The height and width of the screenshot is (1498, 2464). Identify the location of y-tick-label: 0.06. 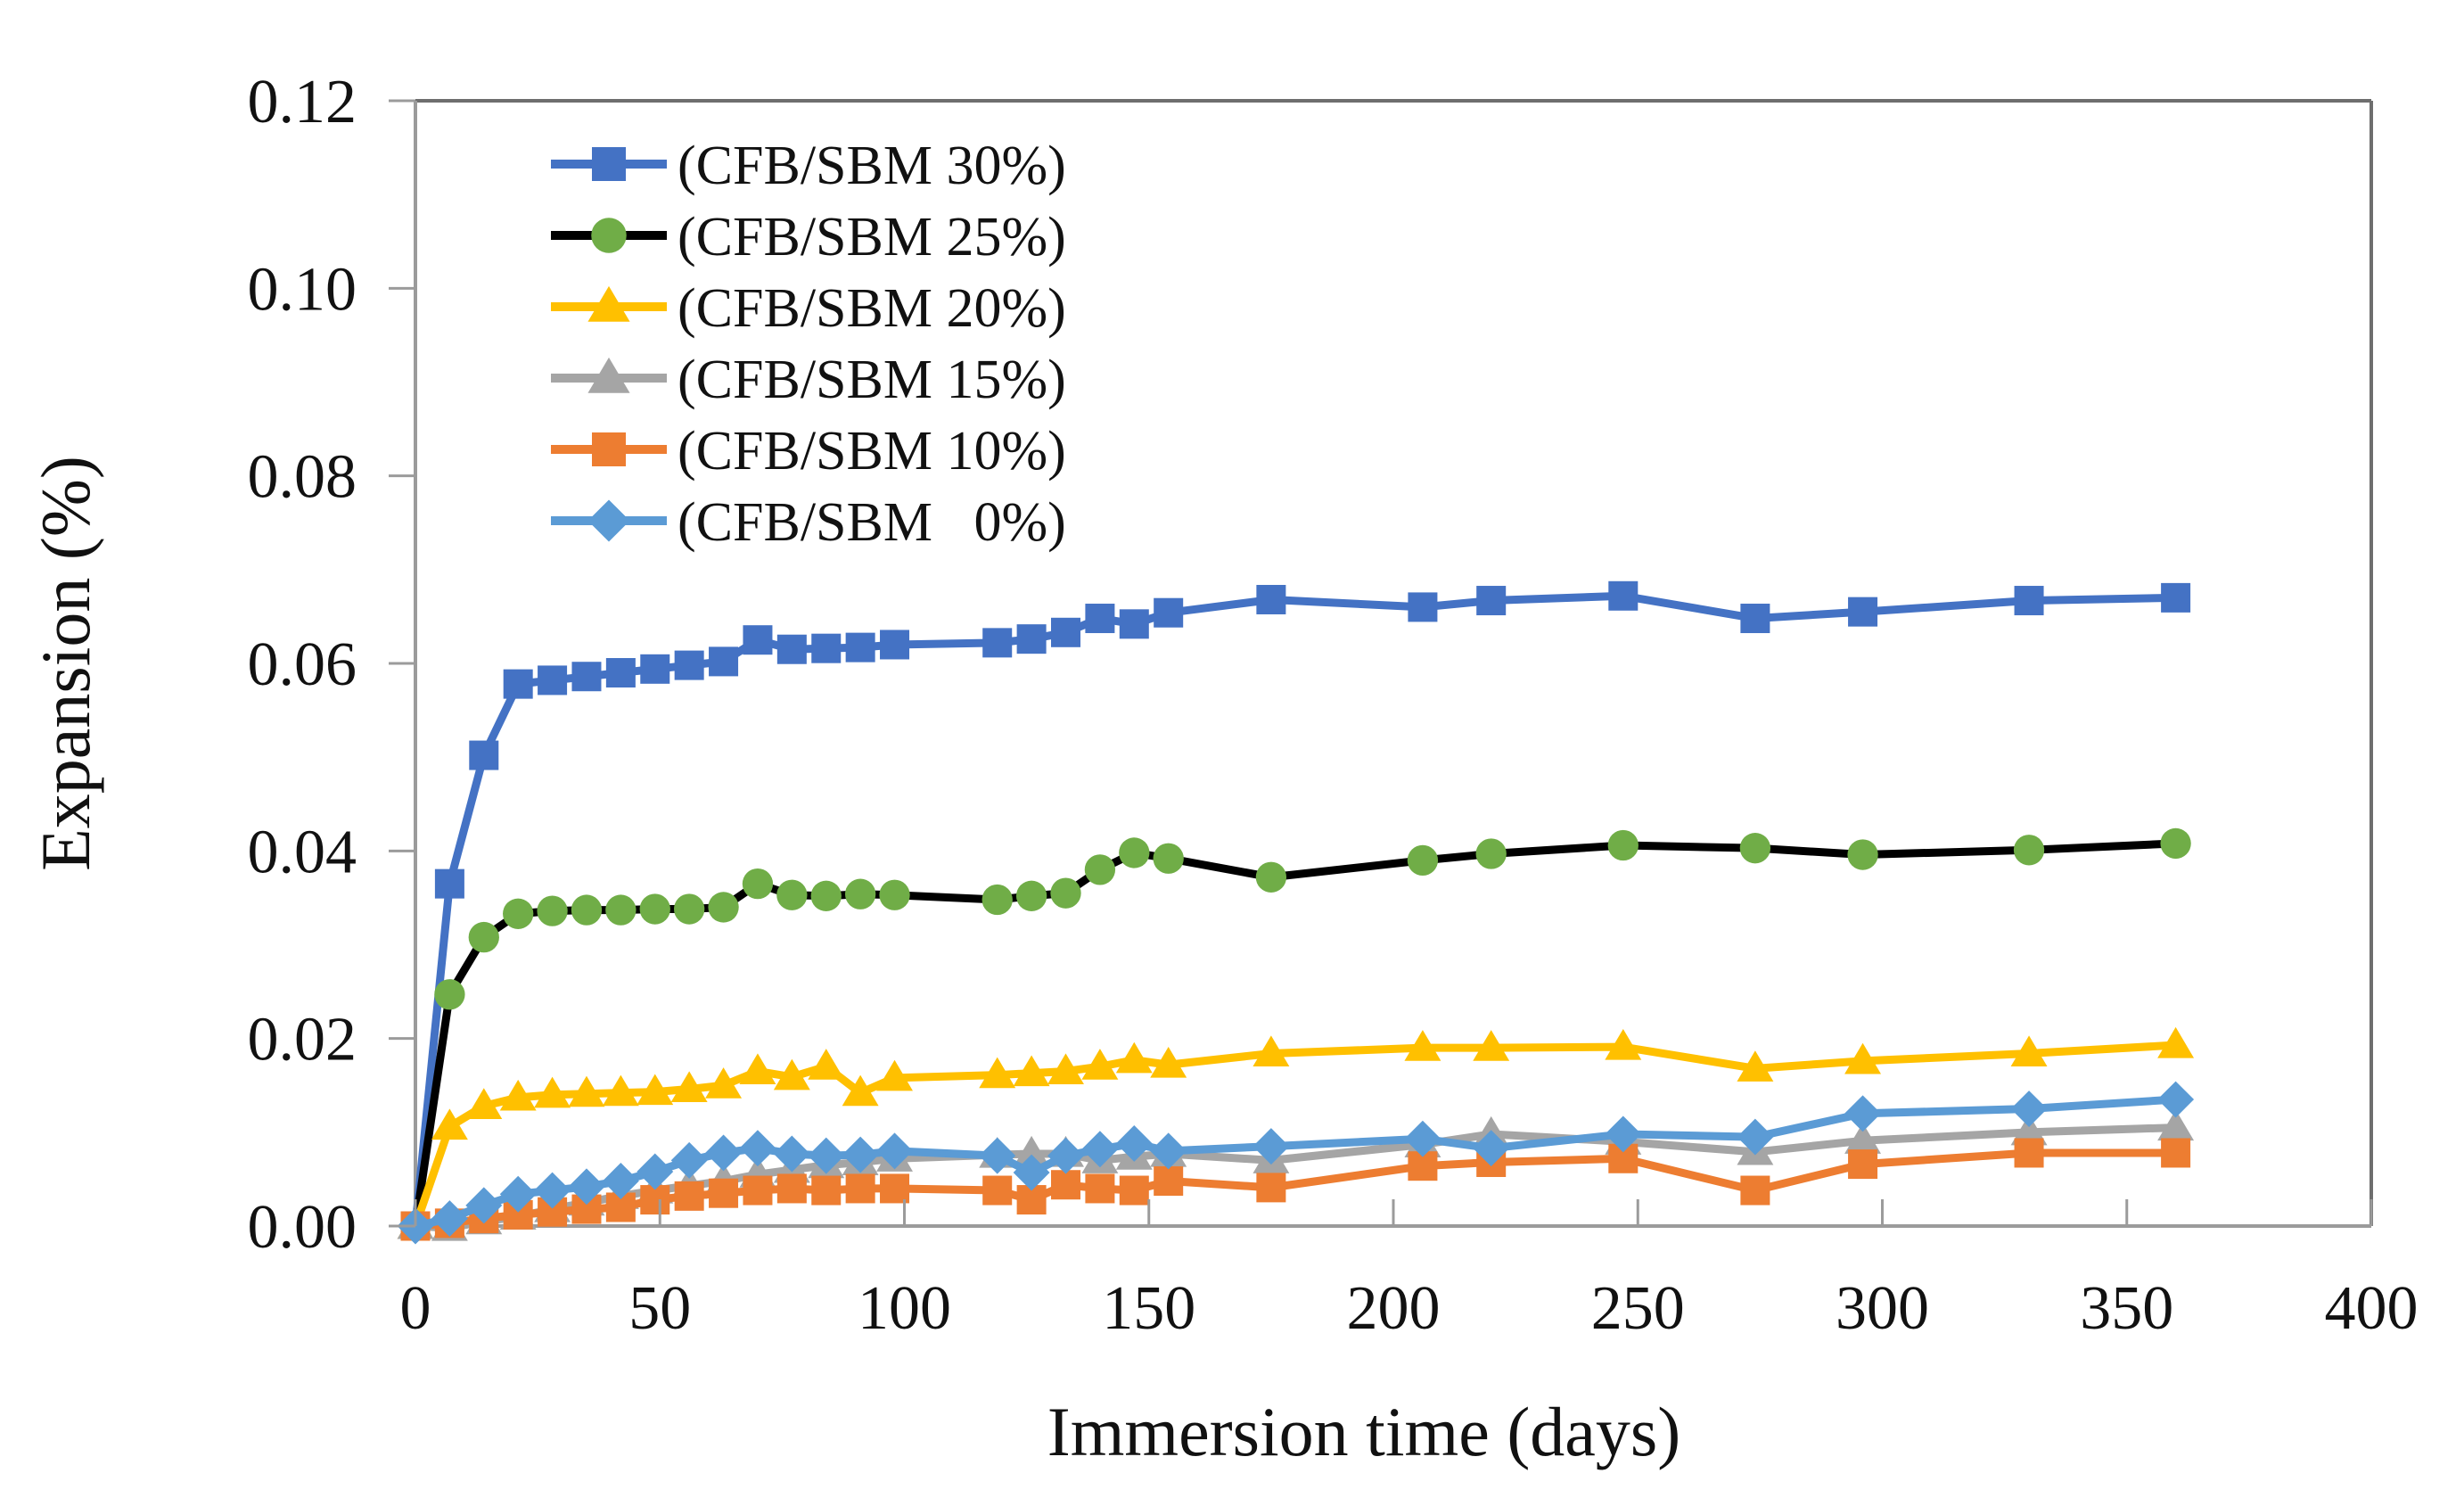
(302, 664).